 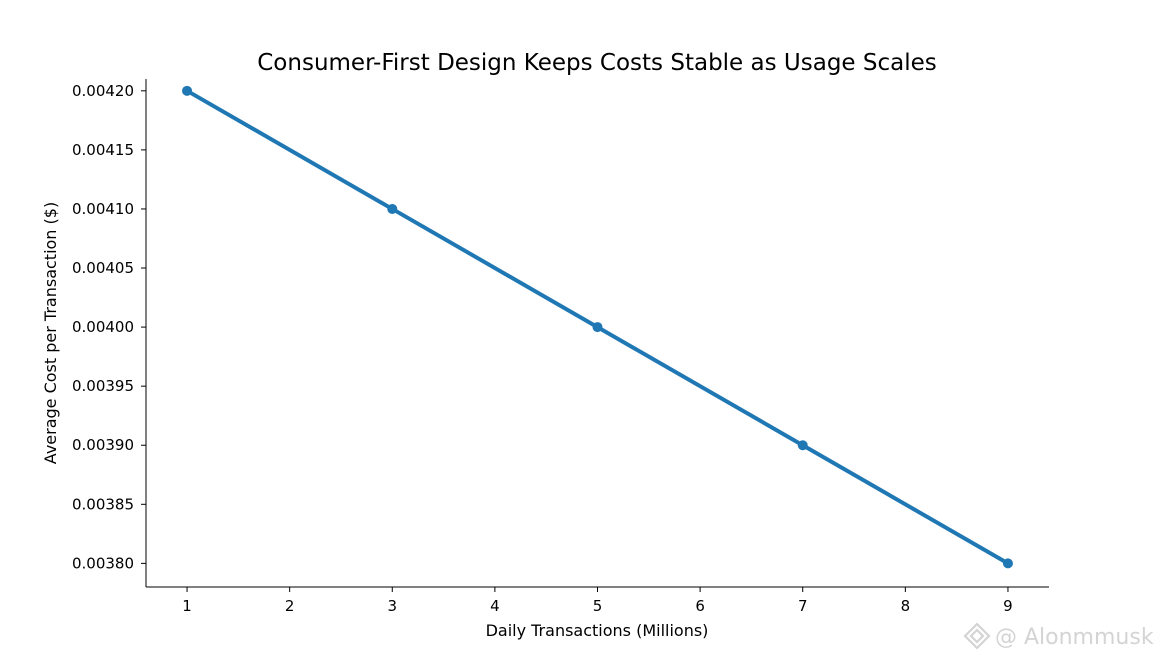 I want to click on x-tick-label: 3, so click(x=392, y=606).